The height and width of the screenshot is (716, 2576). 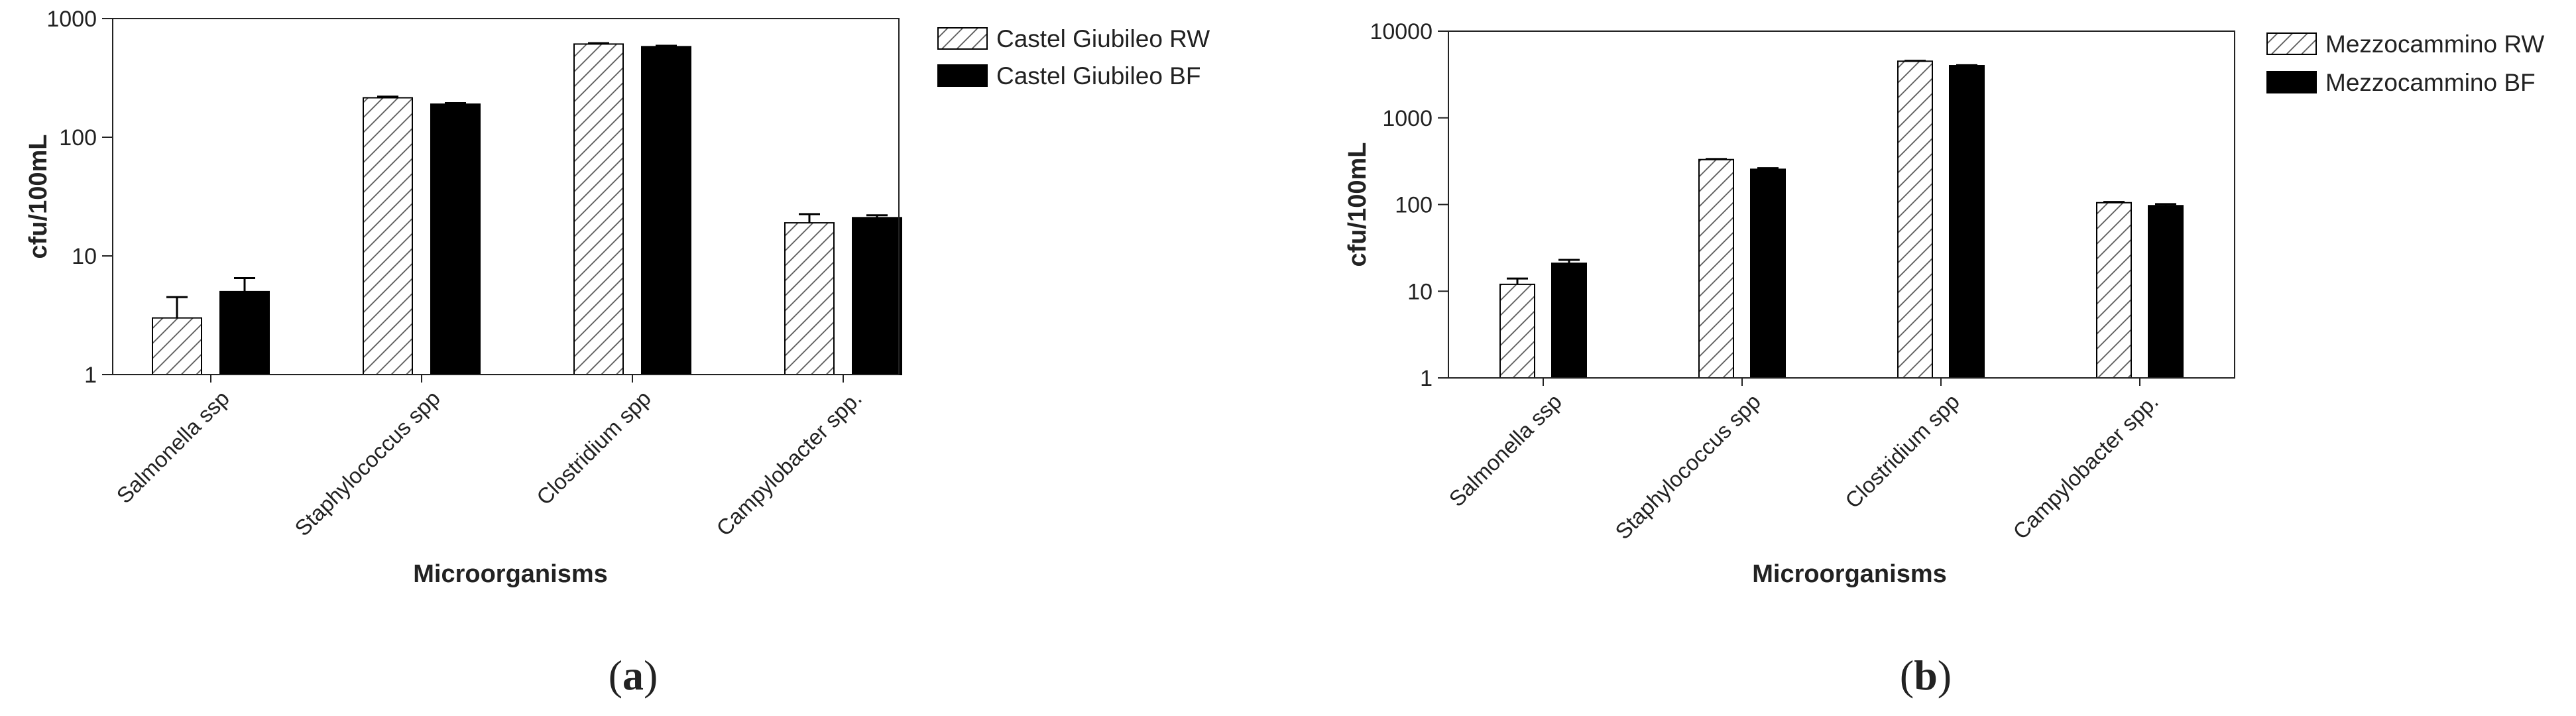 I want to click on panel-label: (b), so click(x=1926, y=676).